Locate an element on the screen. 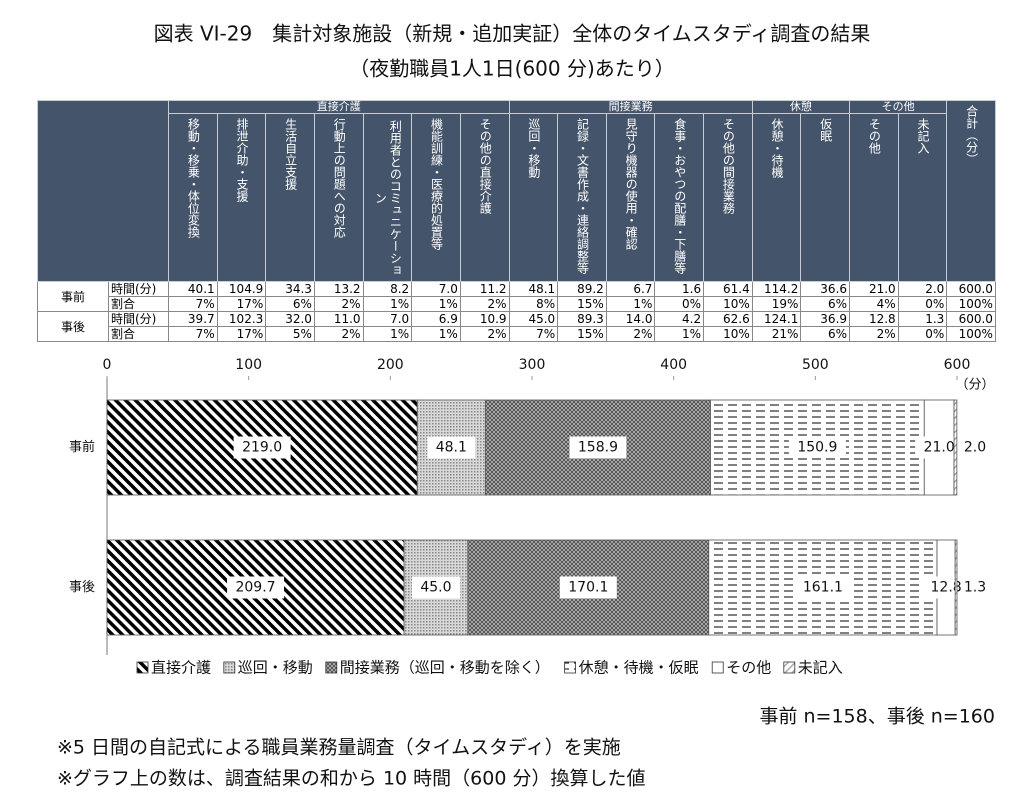 This screenshot has height=804, width=1024. value-label: 21.0 is located at coordinates (939, 448).